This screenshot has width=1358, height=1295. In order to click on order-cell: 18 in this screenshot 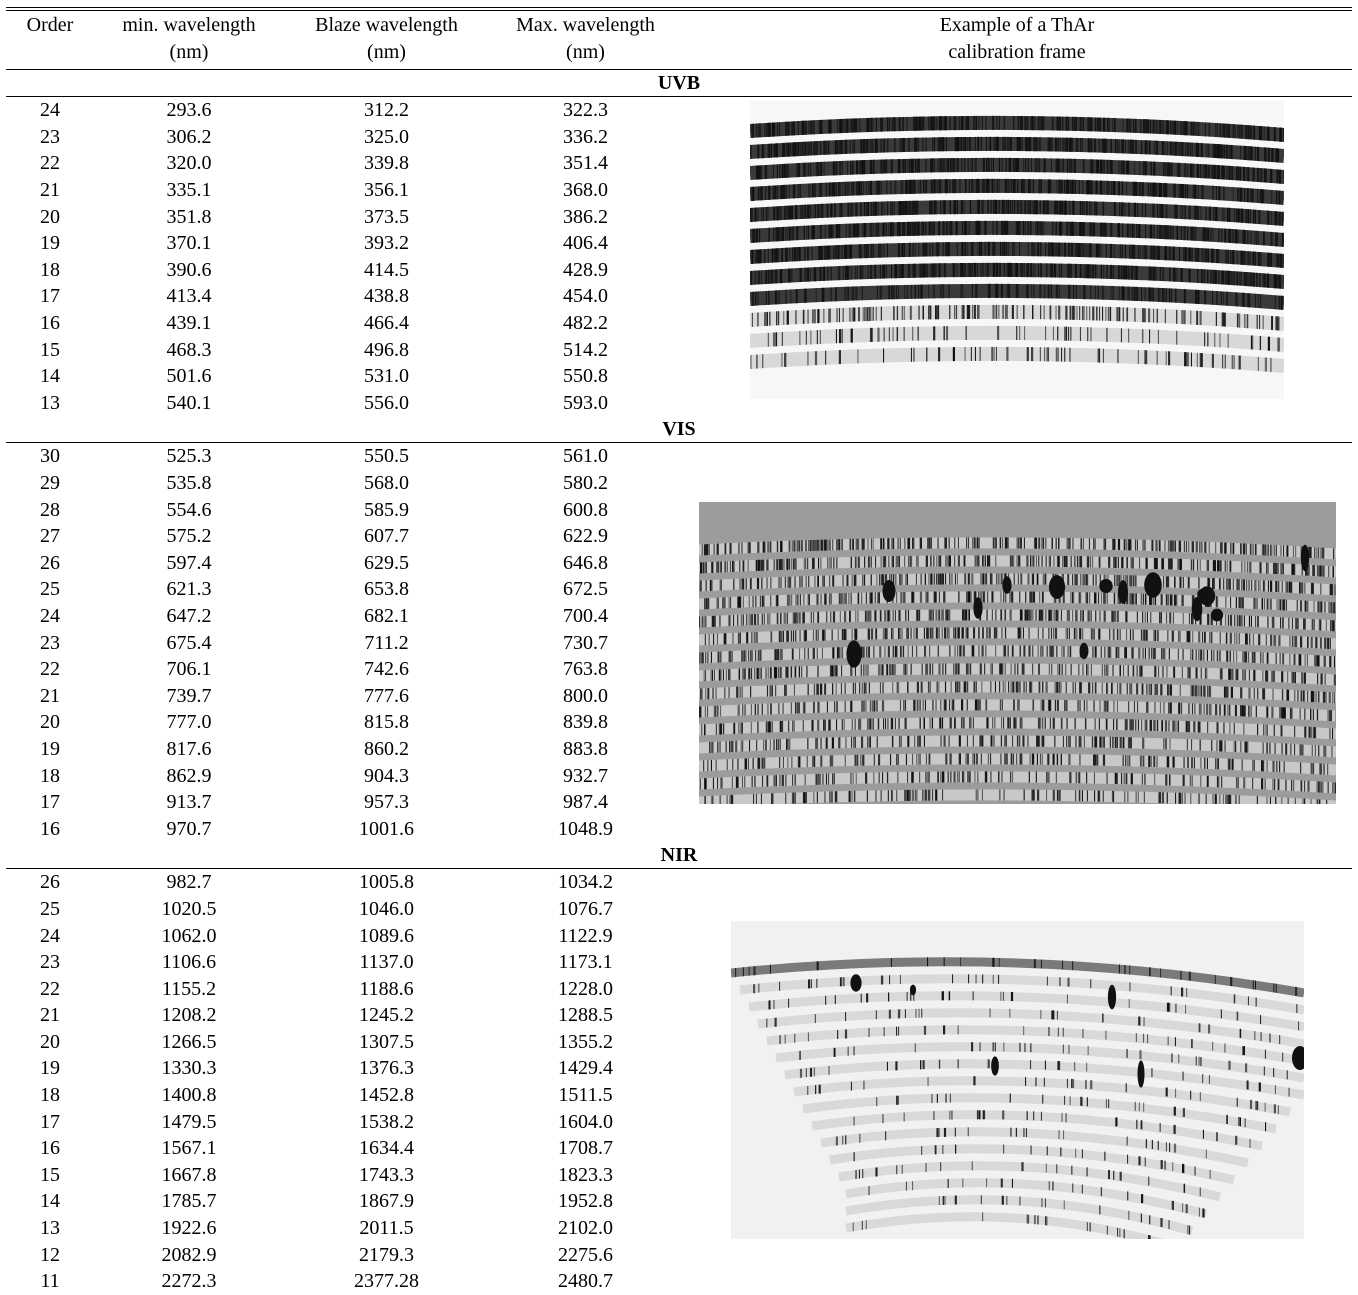, I will do `click(50, 1095)`.